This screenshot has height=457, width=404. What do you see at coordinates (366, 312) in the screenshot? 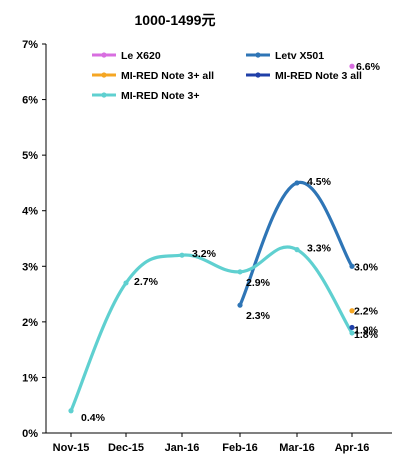
I see `data-label: 2.2%` at bounding box center [366, 312].